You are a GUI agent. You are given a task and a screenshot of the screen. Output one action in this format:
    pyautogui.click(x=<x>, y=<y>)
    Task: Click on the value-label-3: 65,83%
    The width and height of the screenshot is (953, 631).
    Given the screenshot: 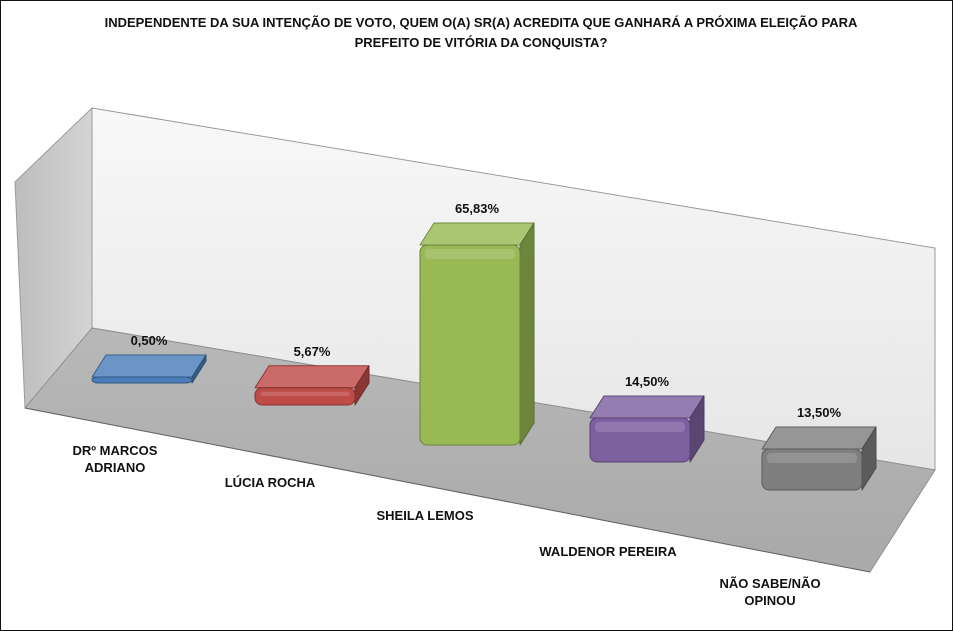 What is the action you would take?
    pyautogui.click(x=477, y=208)
    